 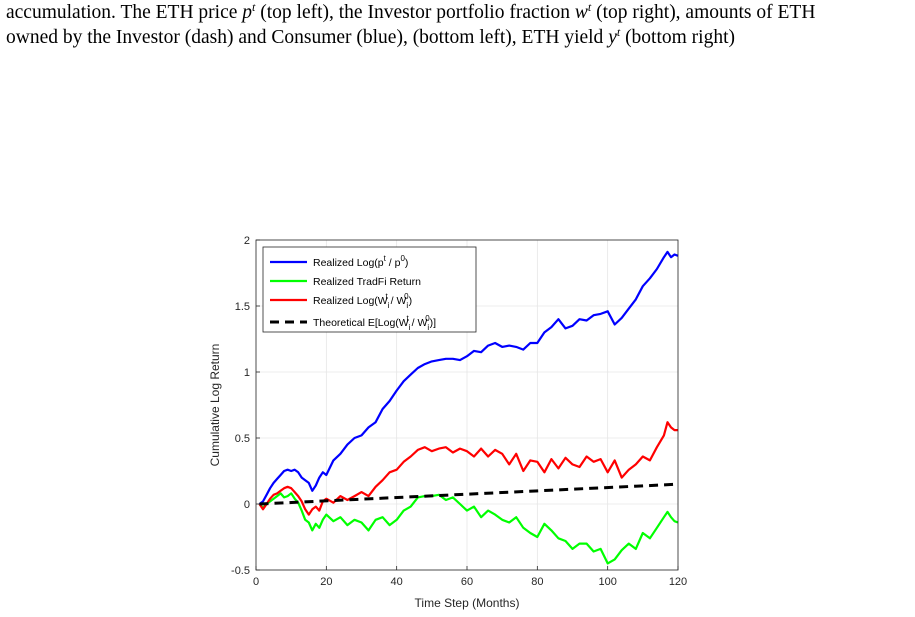 What do you see at coordinates (242, 439) in the screenshot?
I see `y-tick-label: 0.5` at bounding box center [242, 439].